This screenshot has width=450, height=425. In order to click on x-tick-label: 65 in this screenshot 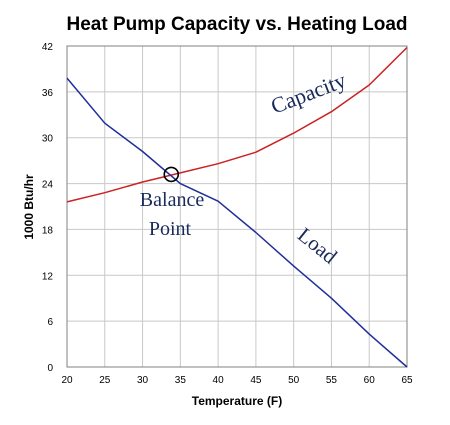, I will do `click(407, 380)`.